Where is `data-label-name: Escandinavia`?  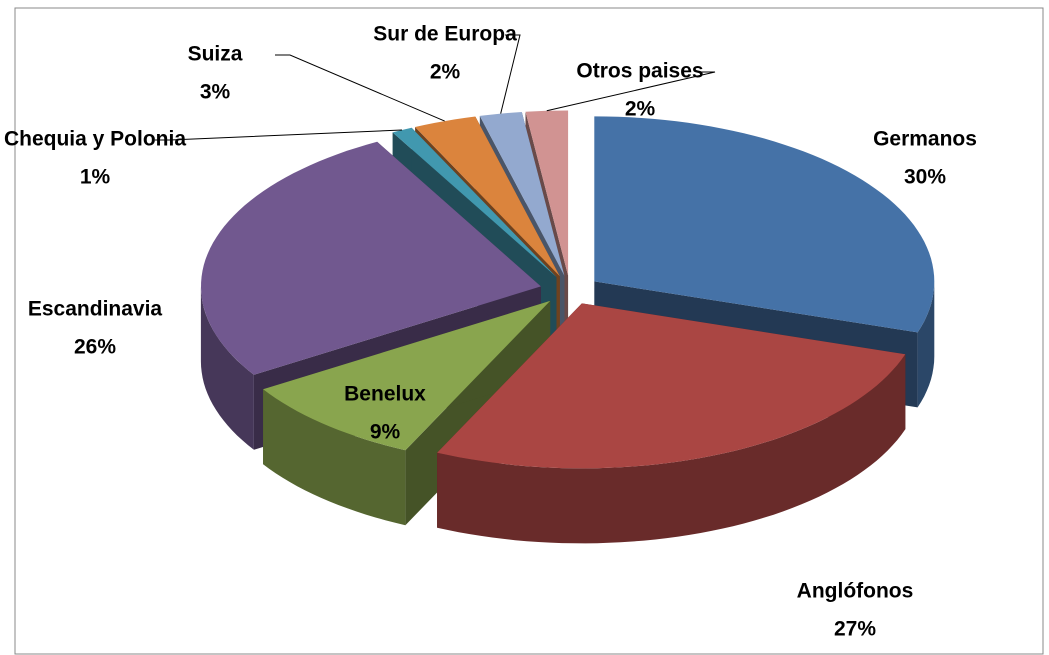
data-label-name: Escandinavia is located at coordinates (95, 309).